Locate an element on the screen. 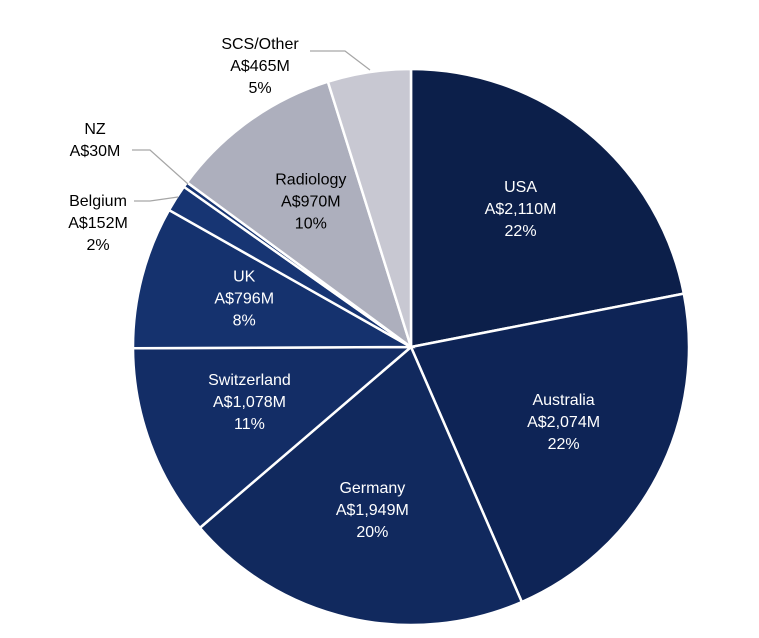 The width and height of the screenshot is (759, 638). value-label: A$796M is located at coordinates (244, 298).